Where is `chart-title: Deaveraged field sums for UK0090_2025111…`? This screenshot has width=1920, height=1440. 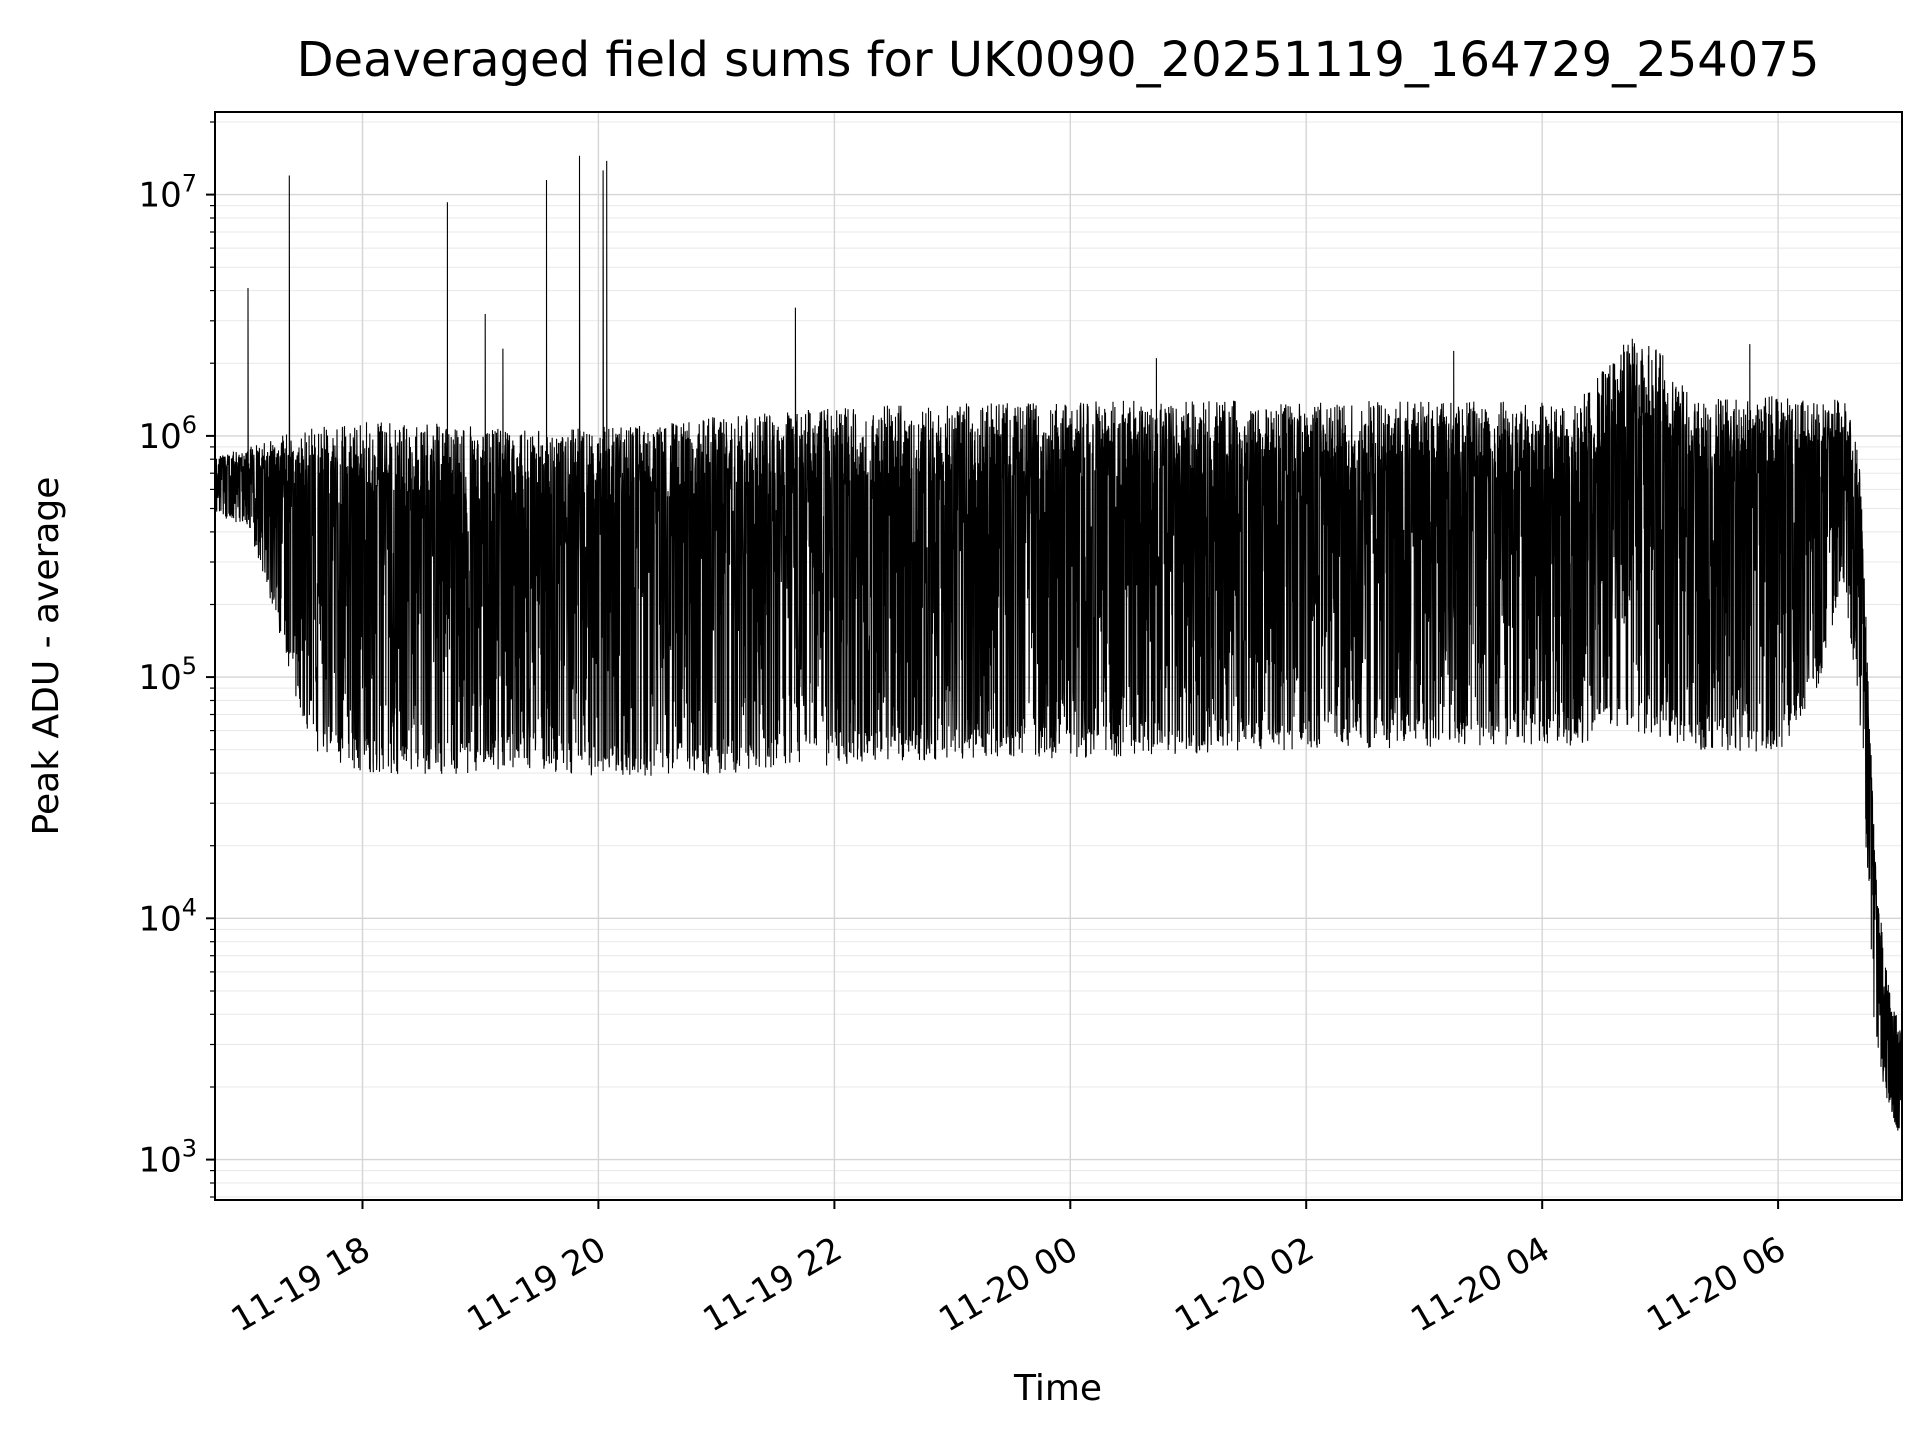
chart-title: Deaveraged field sums for UK0090_2025111… is located at coordinates (1058, 60).